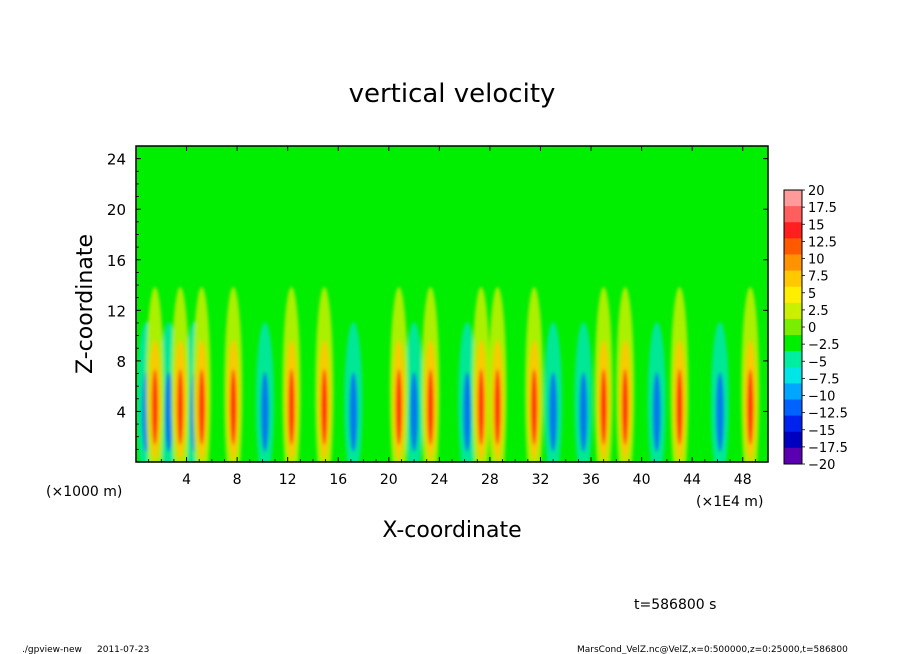 The image size is (904, 654). I want to click on x-tick-label: 24, so click(439, 480).